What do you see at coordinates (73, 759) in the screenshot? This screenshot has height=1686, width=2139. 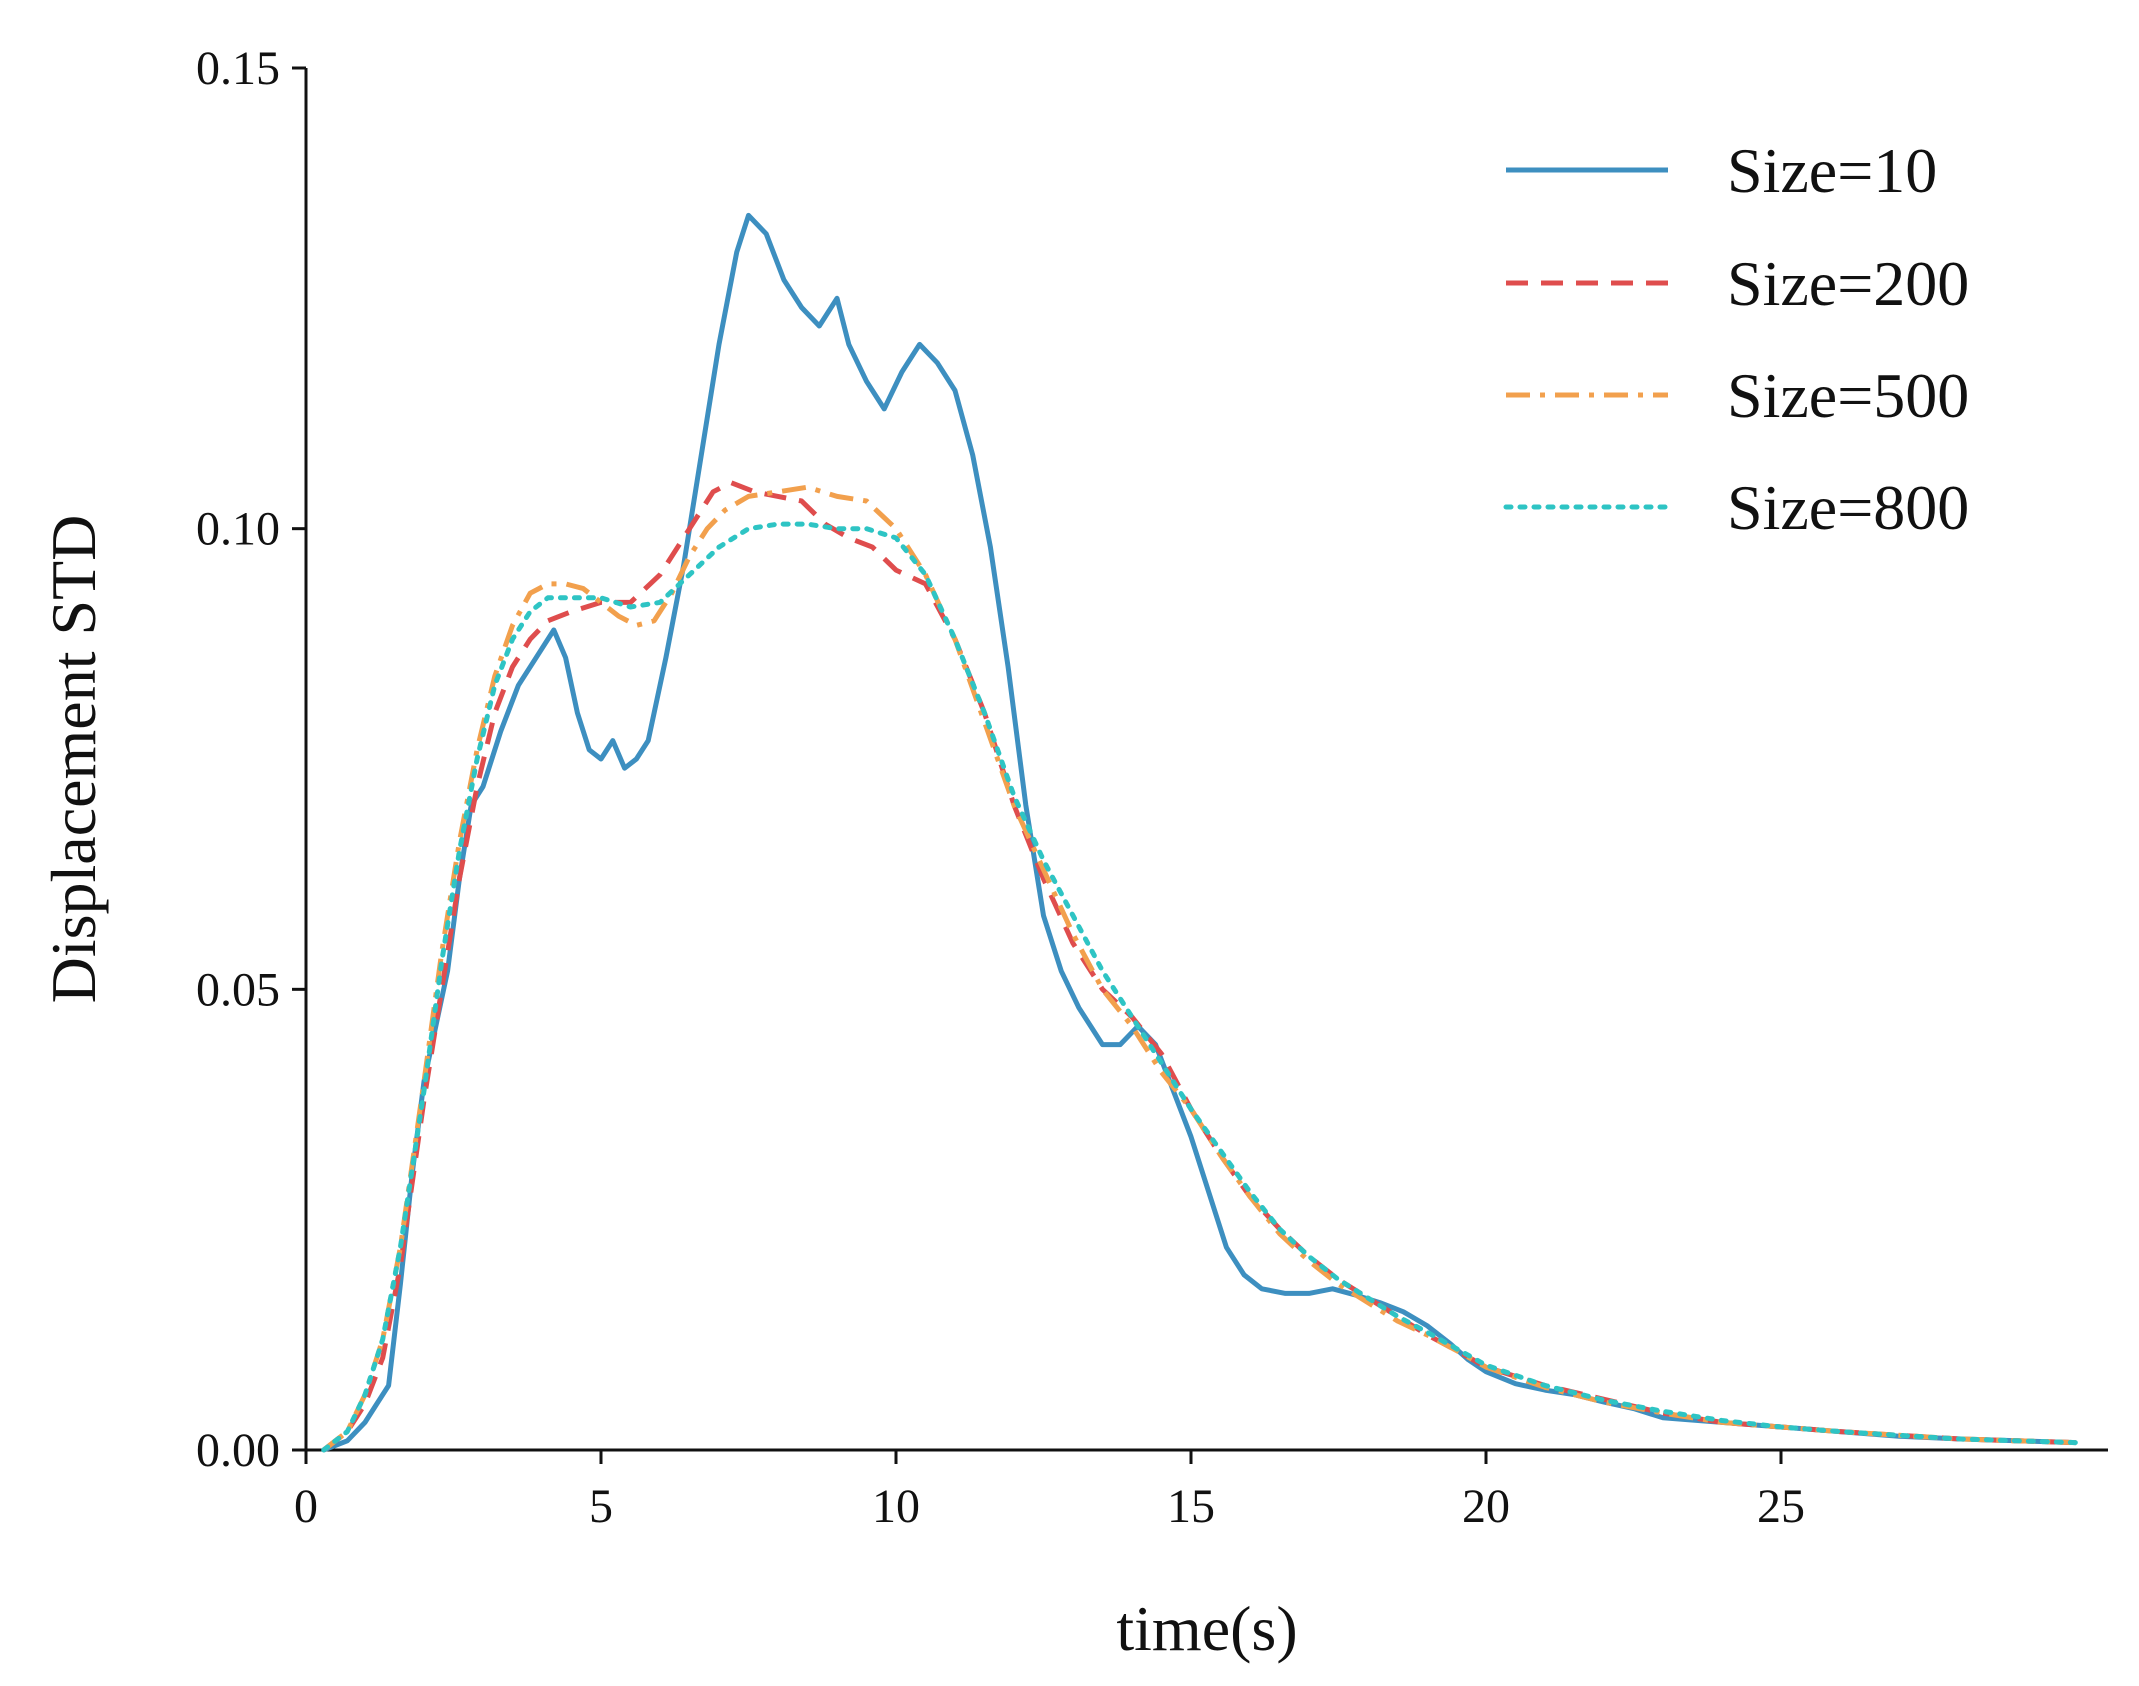 I see `y-axis-title: Displacement STD` at bounding box center [73, 759].